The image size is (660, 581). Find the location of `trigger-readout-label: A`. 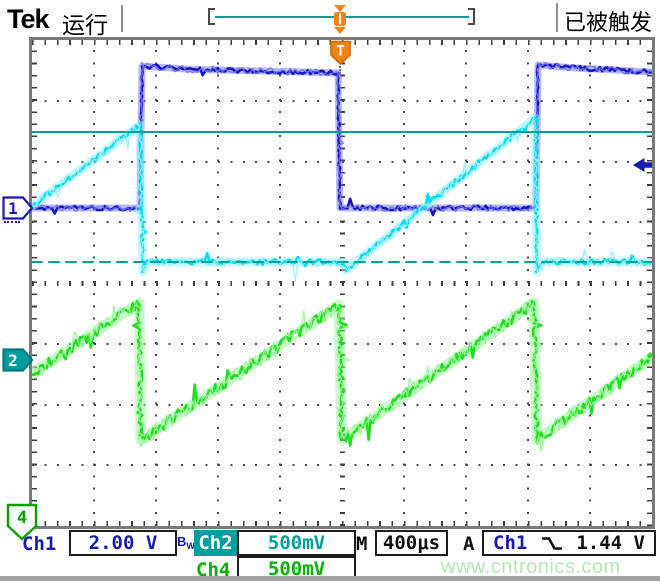

trigger-readout-label: A is located at coordinates (469, 544).